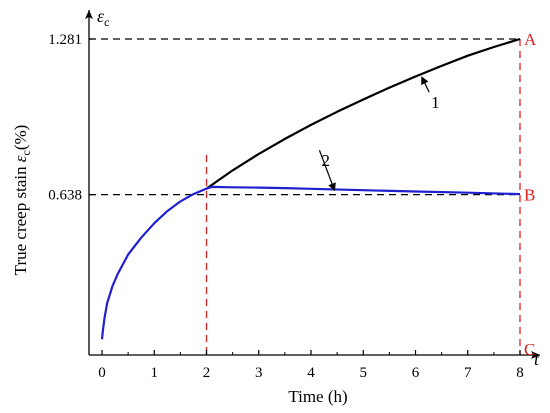  What do you see at coordinates (425, 84) in the screenshot?
I see `curve-label-1-arrow` at bounding box center [425, 84].